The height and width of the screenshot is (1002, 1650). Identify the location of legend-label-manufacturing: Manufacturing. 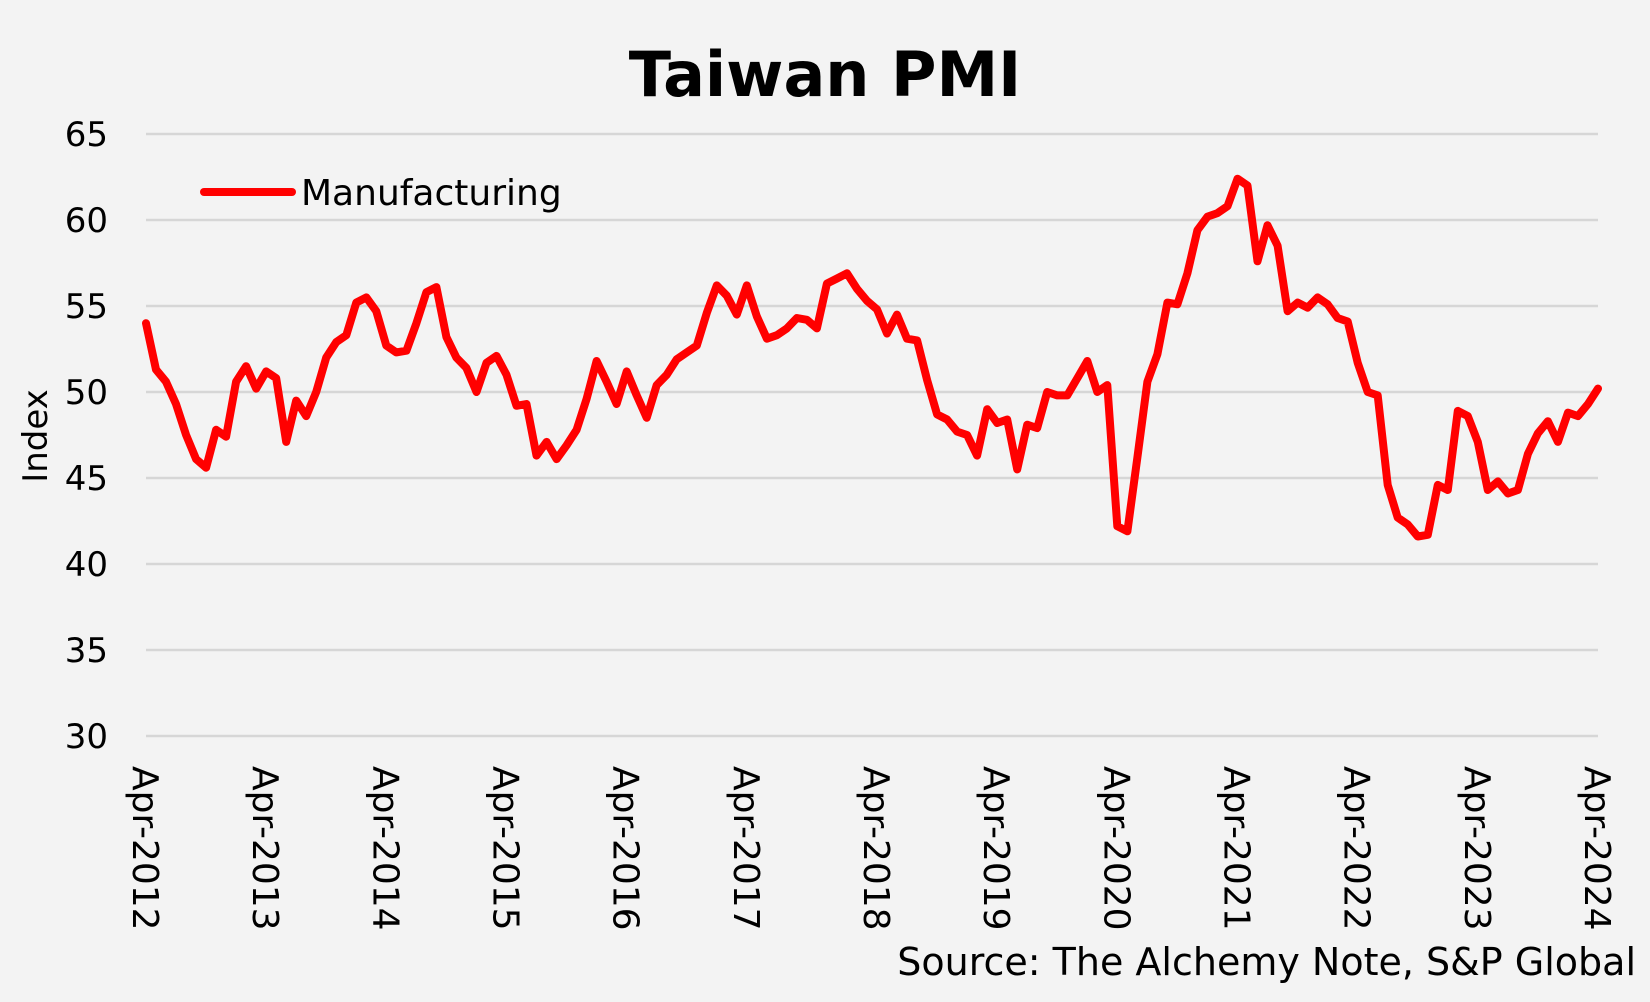
(431, 193).